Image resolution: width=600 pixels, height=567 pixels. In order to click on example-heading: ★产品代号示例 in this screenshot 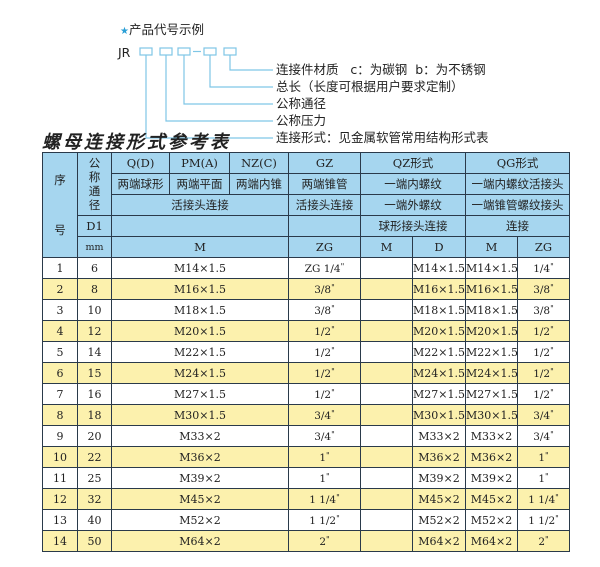, I will do `click(162, 28)`.